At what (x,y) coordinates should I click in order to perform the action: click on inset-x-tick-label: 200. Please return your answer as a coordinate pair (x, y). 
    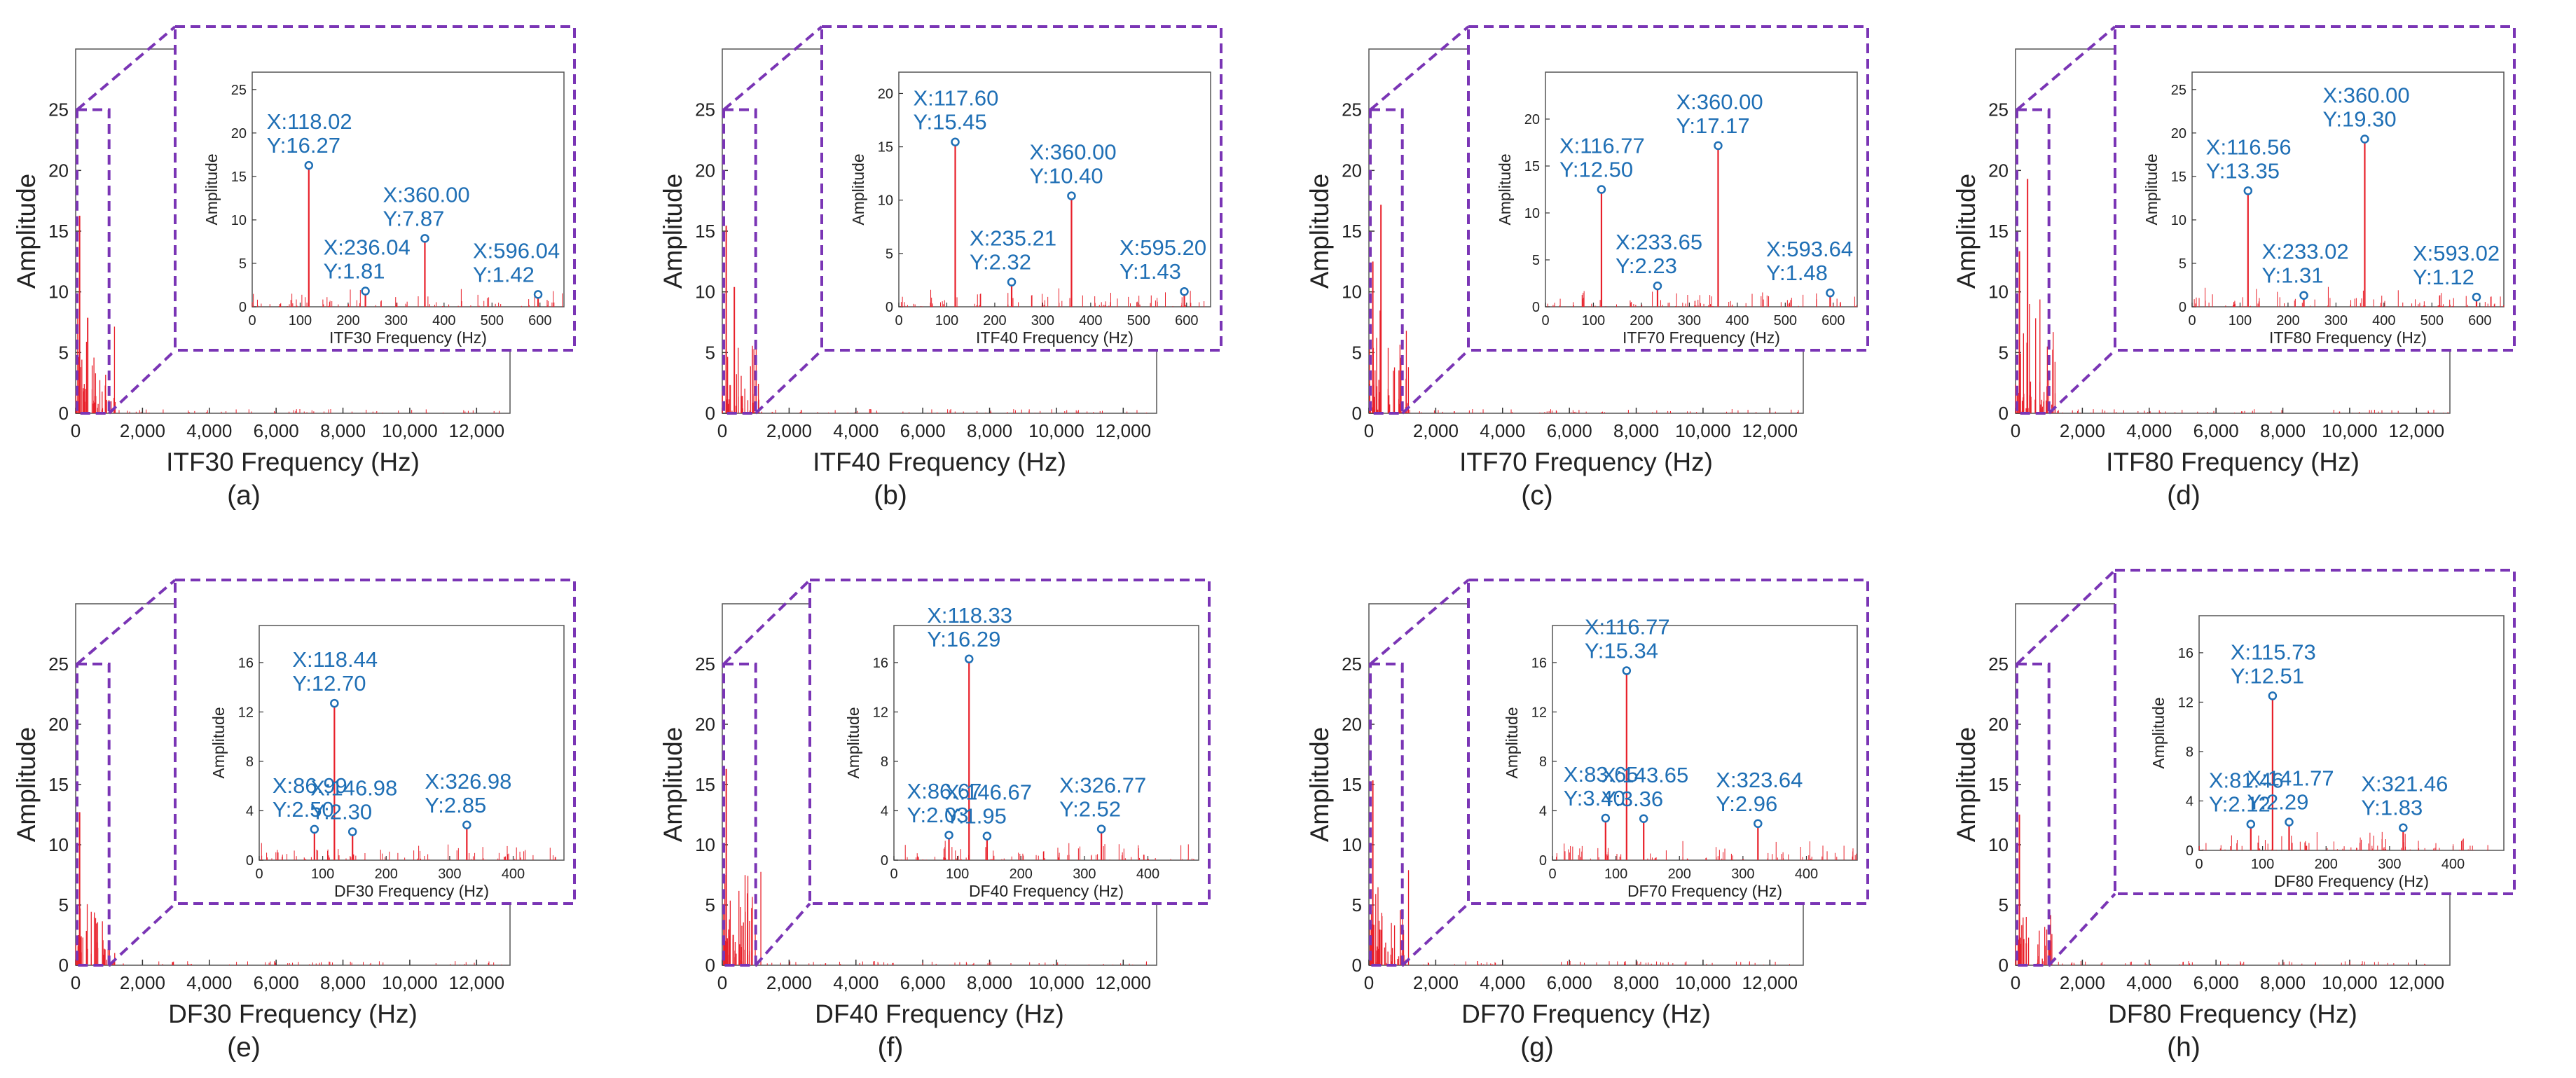
    Looking at the image, I should click on (1679, 874).